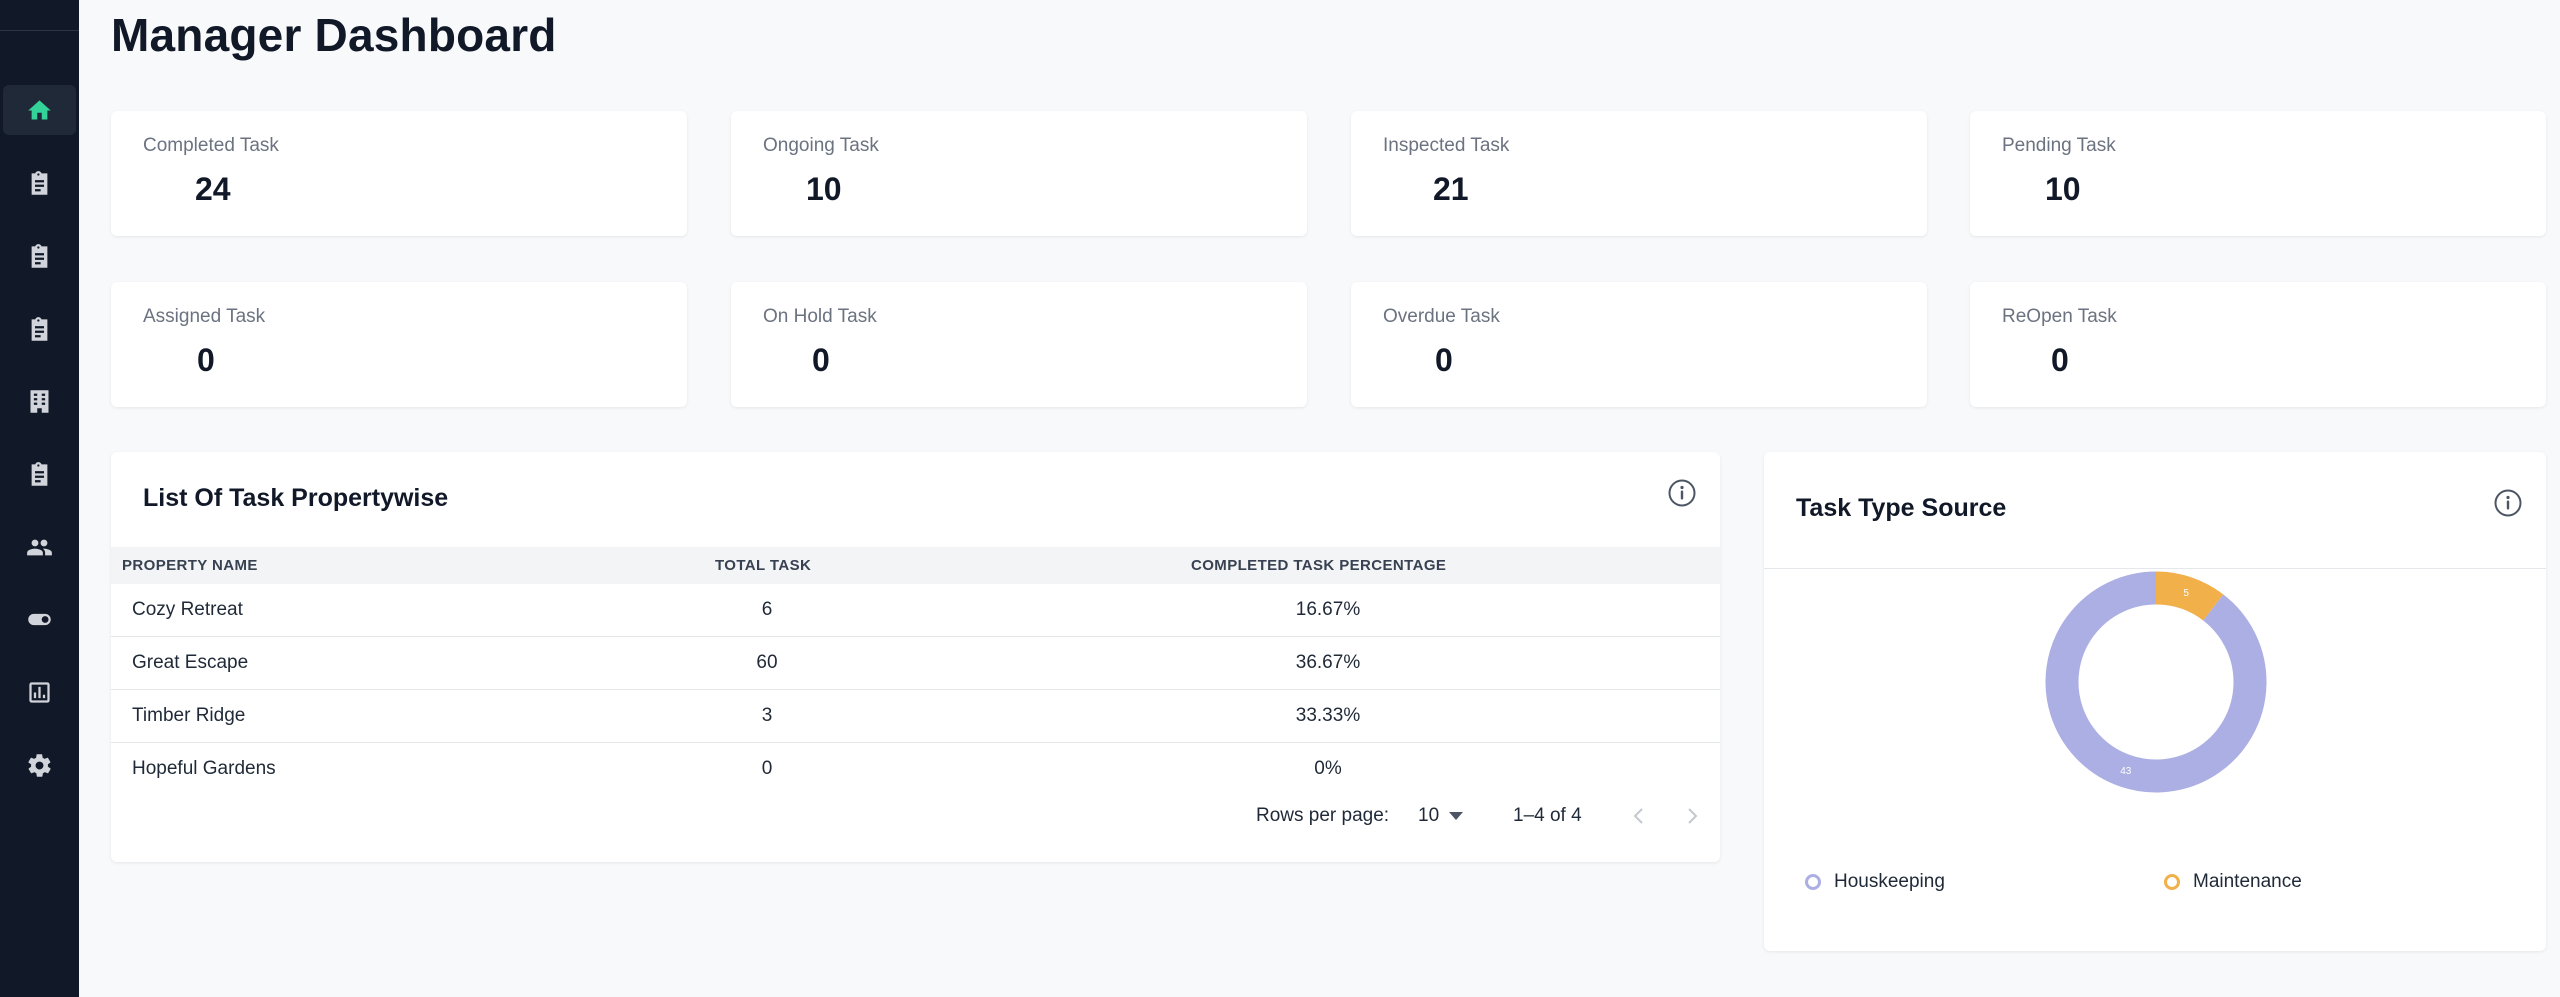 The image size is (2560, 997). Describe the element at coordinates (2186, 593) in the screenshot. I see `donut-data-label: 5` at that location.